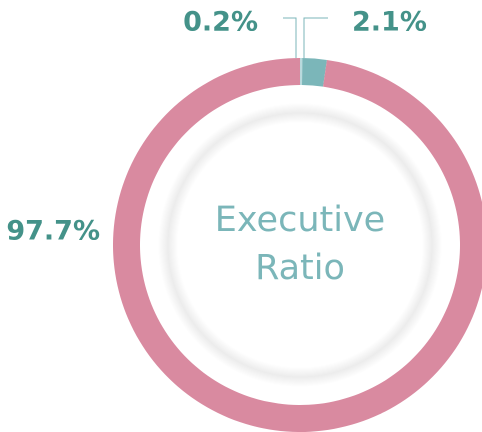 This screenshot has height=432, width=482. Describe the element at coordinates (53, 231) in the screenshot. I see `slice-label: 97.7%` at that location.